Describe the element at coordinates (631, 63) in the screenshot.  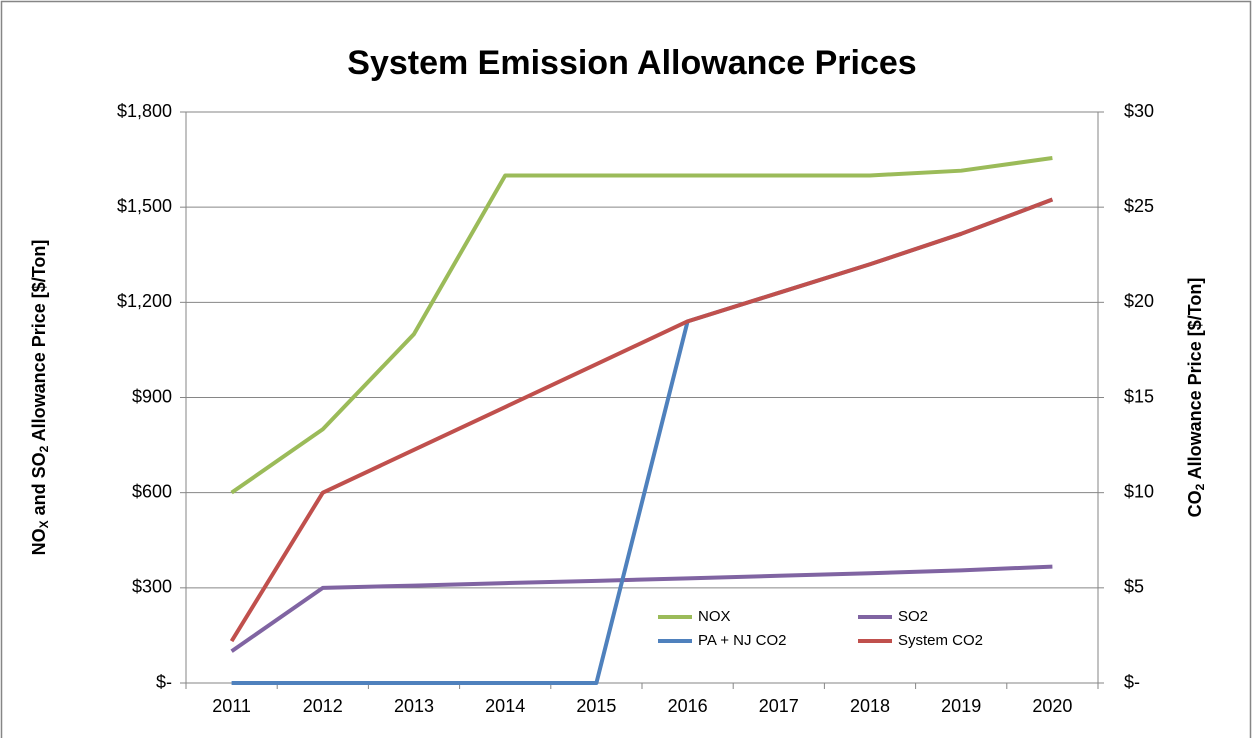
I see `chart-title: System Emission Allowance Prices` at that location.